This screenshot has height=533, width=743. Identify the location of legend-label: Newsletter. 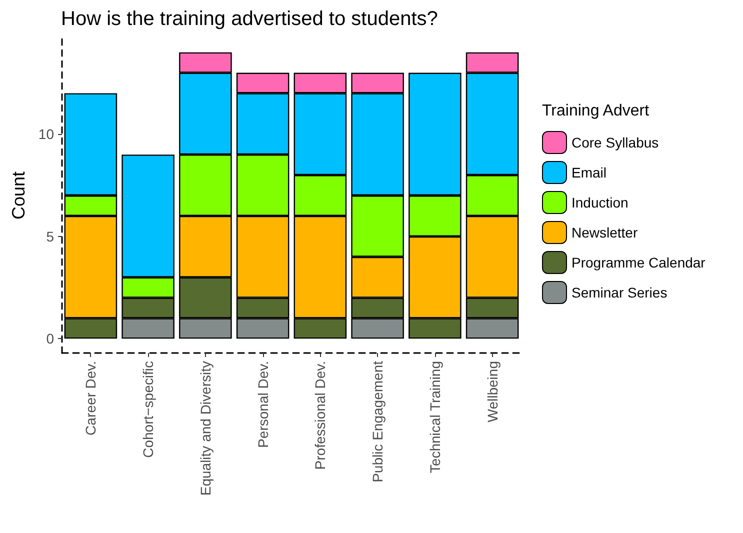
(605, 232).